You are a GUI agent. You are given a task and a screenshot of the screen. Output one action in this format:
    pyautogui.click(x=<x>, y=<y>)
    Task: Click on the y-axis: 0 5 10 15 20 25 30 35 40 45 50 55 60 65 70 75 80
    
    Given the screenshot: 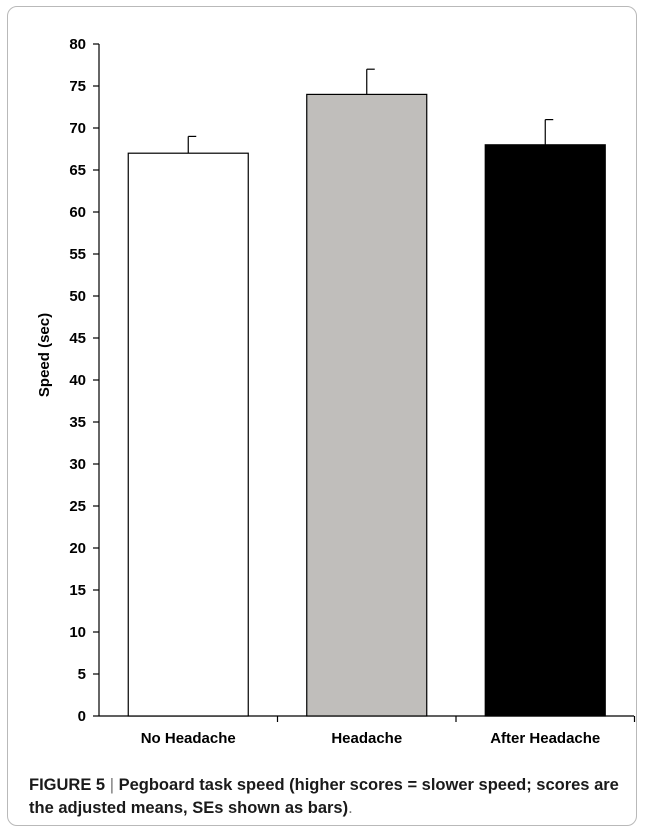 What is the action you would take?
    pyautogui.click(x=84, y=380)
    